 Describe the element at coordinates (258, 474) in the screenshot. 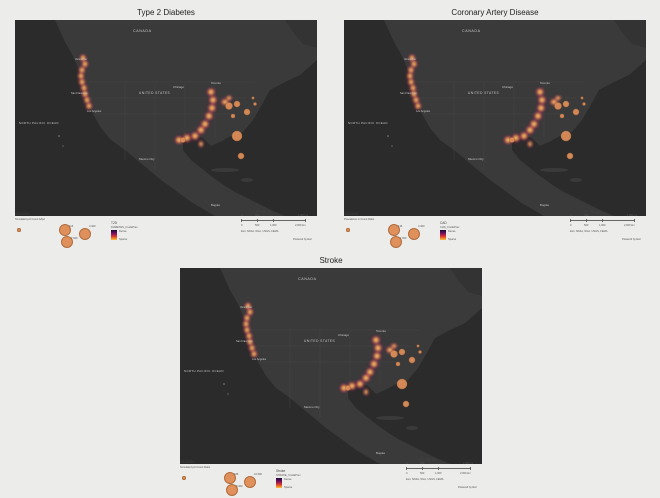

I see `legend-size-value-2: 10,500` at that location.